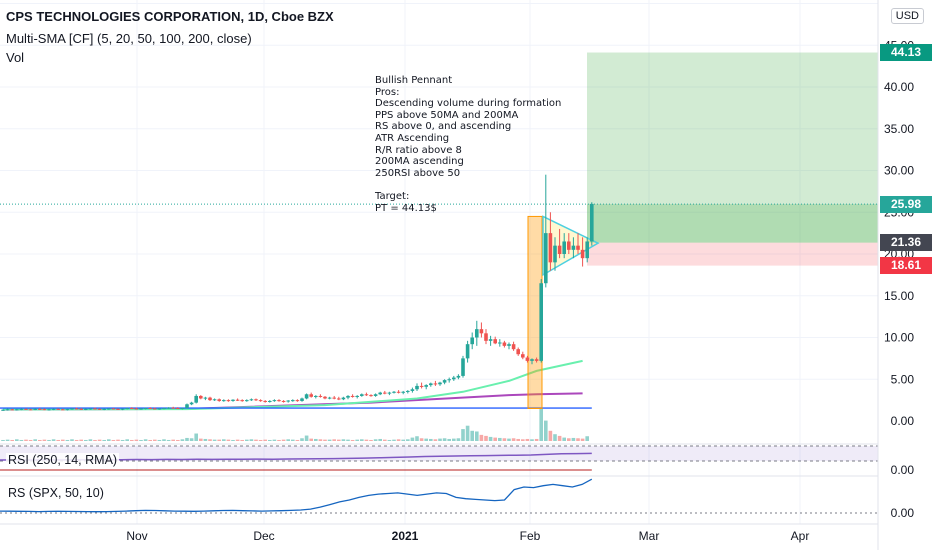 The width and height of the screenshot is (932, 550). What do you see at coordinates (530, 536) in the screenshot?
I see `time-tick-label: Feb` at bounding box center [530, 536].